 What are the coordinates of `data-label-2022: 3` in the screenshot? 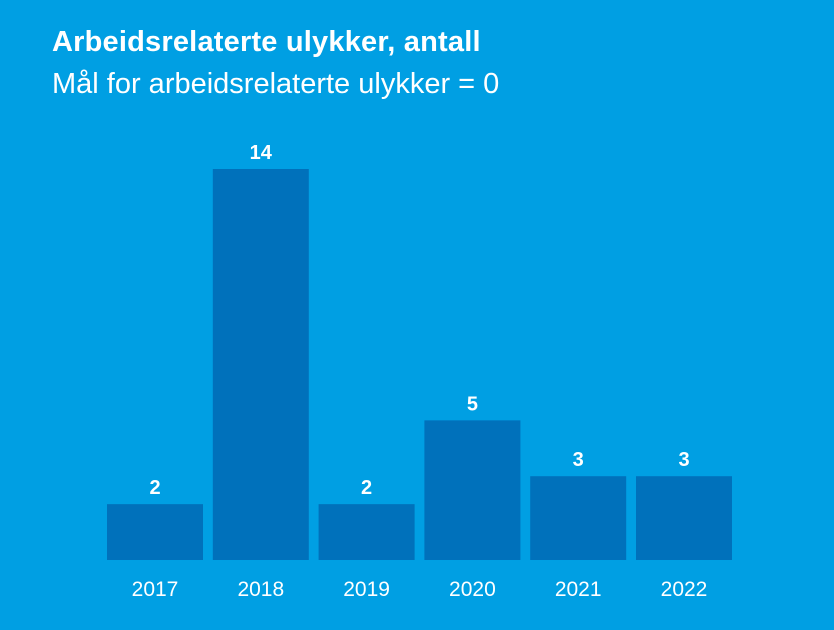 It's located at (683, 460).